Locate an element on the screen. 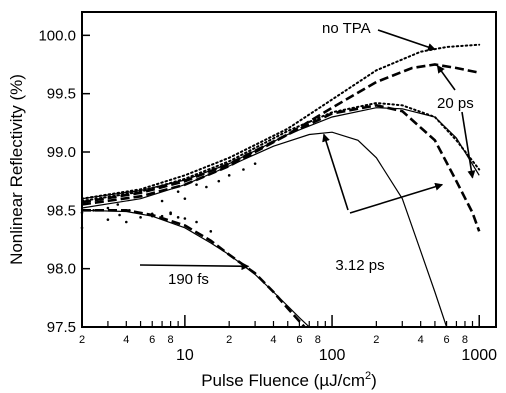 The width and height of the screenshot is (506, 393). y-tick-label: 99.5 is located at coordinates (61, 94).